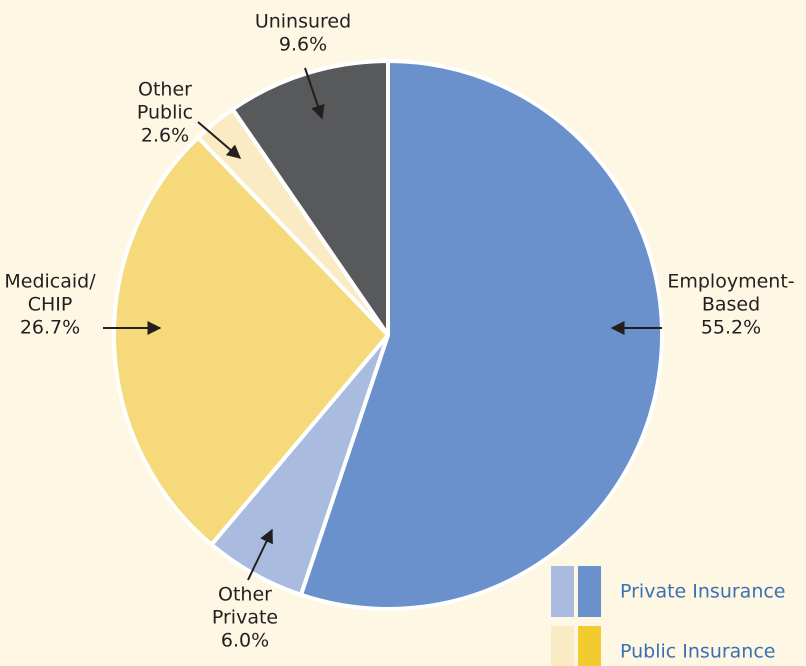 The image size is (806, 666). Describe the element at coordinates (165, 113) in the screenshot. I see `slice-label: Public` at that location.